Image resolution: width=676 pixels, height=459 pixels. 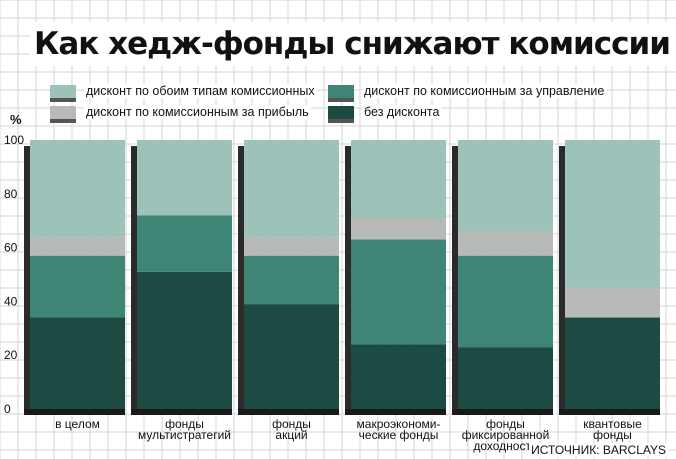 What do you see at coordinates (399, 424) in the screenshot?
I see `category-label-line: макроэкономи-` at bounding box center [399, 424].